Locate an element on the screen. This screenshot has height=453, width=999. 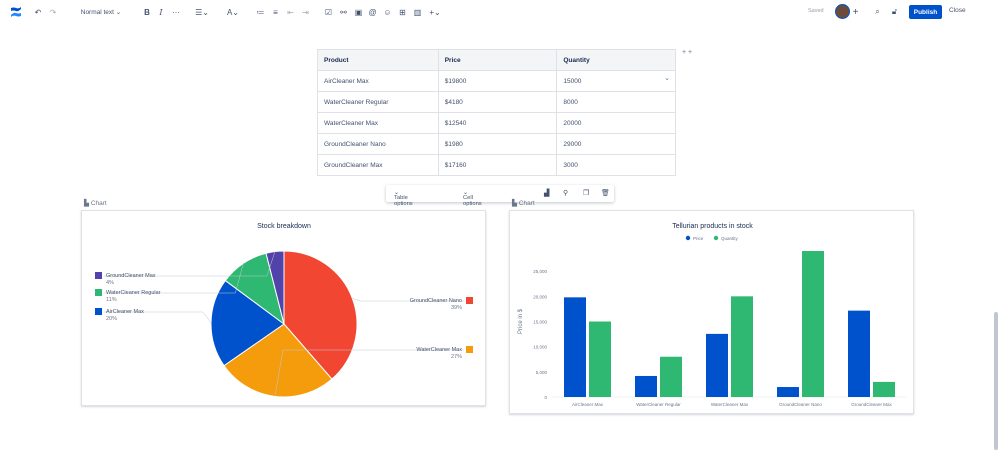
text-style-label: Normal text is located at coordinates (97, 12).